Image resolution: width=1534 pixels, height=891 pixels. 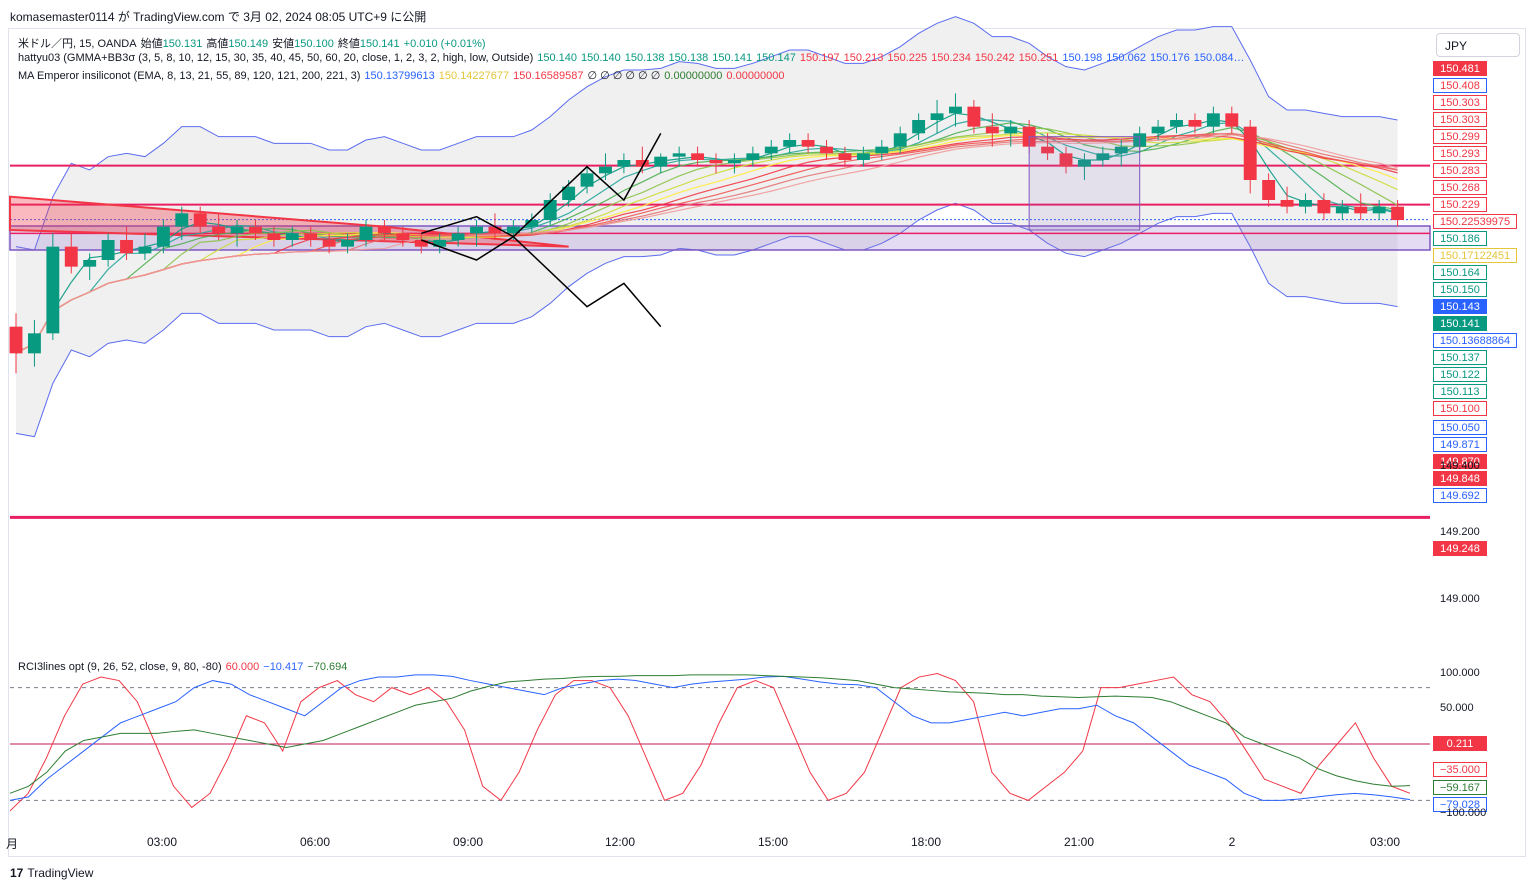 What do you see at coordinates (1460, 599) in the screenshot?
I see `price-tick-label: 149.000` at bounding box center [1460, 599].